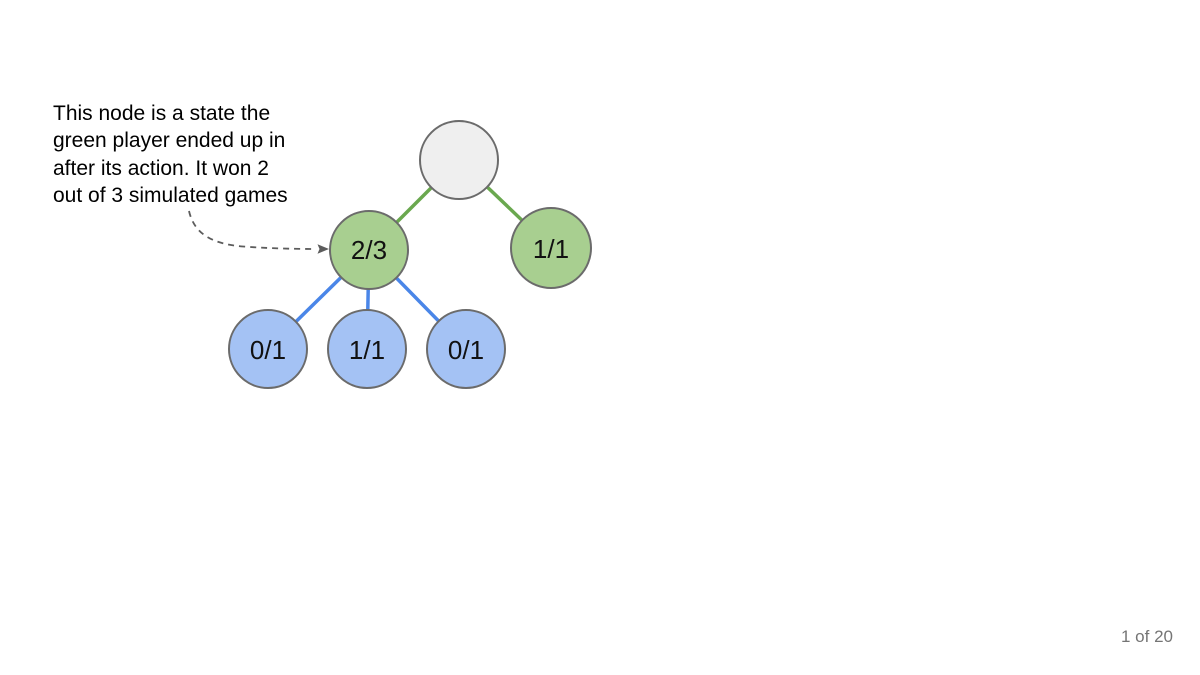  Describe the element at coordinates (252, 230) in the screenshot. I see `annotation-arrow-line` at that location.